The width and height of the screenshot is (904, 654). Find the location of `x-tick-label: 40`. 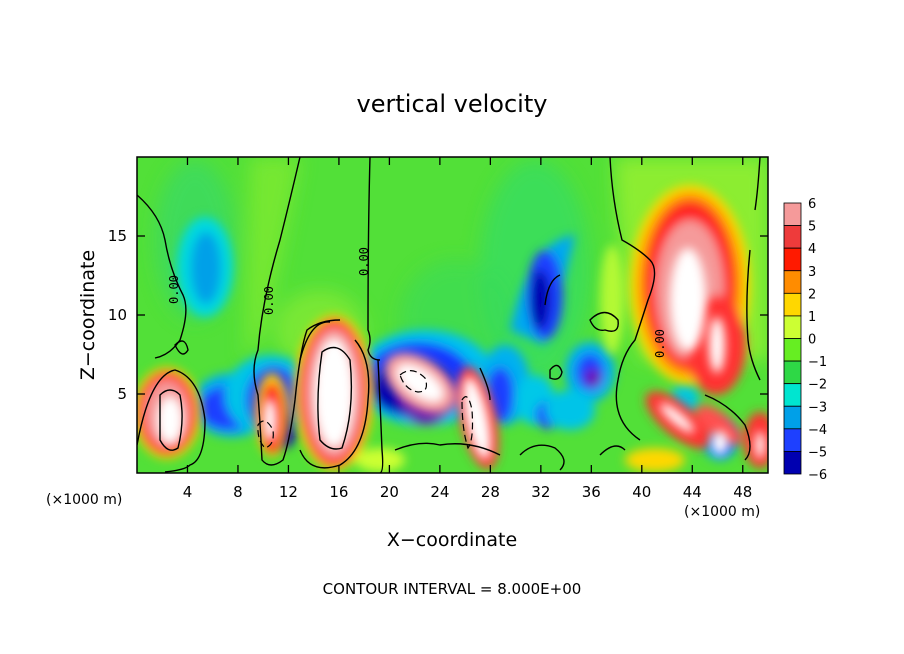

x-tick-label: 40 is located at coordinates (641, 492).